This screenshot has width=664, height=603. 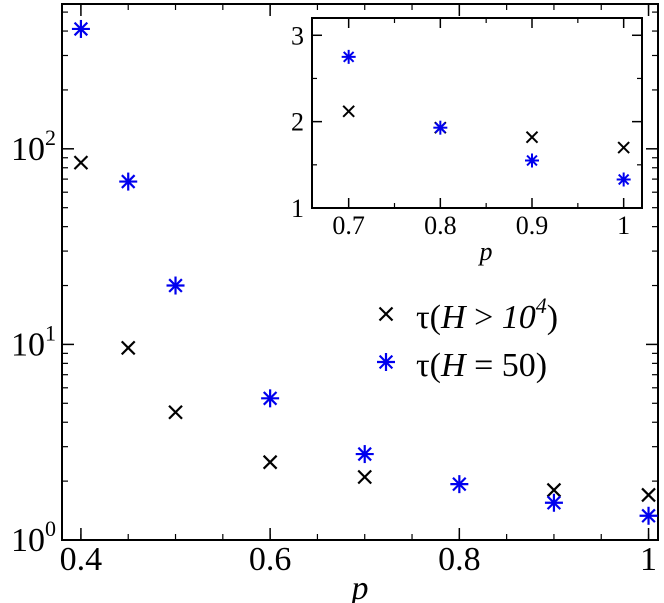 I want to click on legend-asterisk-marker-stroke-d2, so click(x=386, y=362).